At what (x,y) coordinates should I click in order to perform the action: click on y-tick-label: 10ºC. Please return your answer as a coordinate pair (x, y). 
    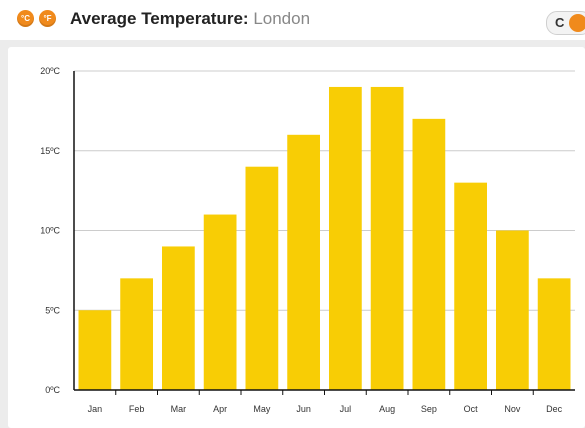
    Looking at the image, I should click on (50, 231).